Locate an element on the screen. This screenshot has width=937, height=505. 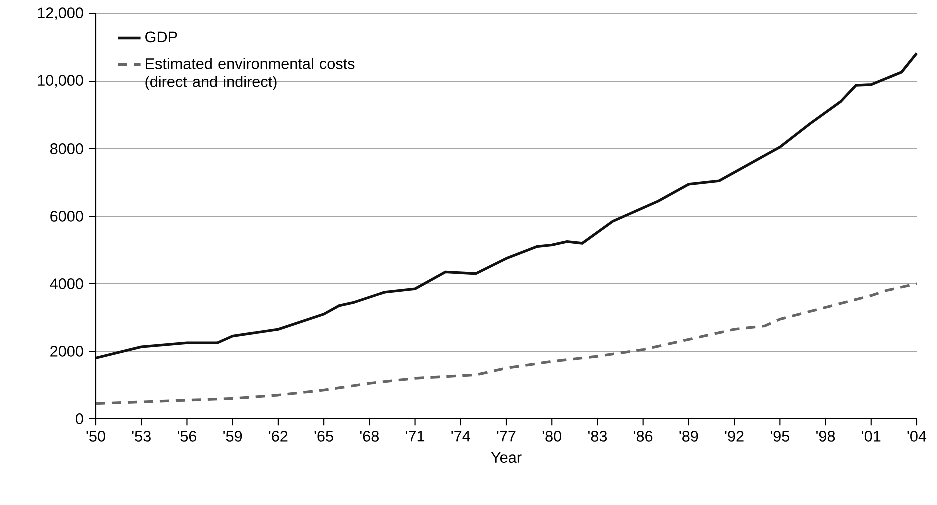
x-tick-label: '56 is located at coordinates (187, 436).